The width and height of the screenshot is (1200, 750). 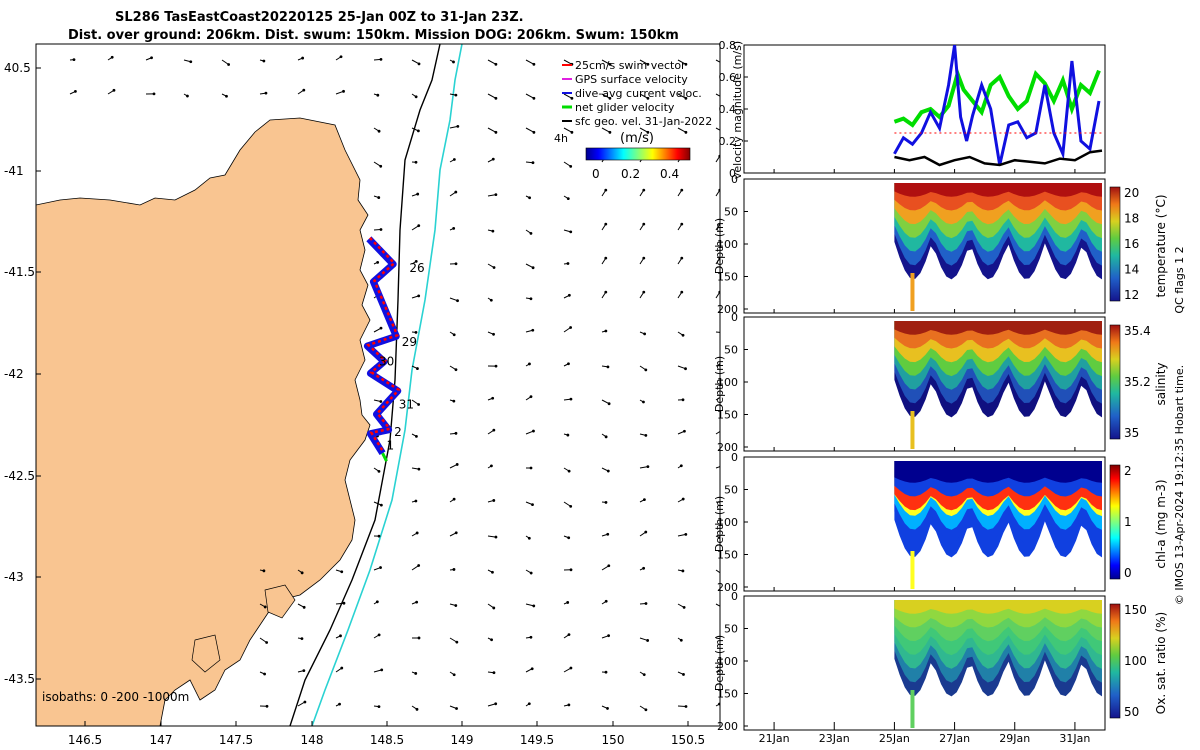 I want to click on track-day-label: 2, so click(x=398, y=432).